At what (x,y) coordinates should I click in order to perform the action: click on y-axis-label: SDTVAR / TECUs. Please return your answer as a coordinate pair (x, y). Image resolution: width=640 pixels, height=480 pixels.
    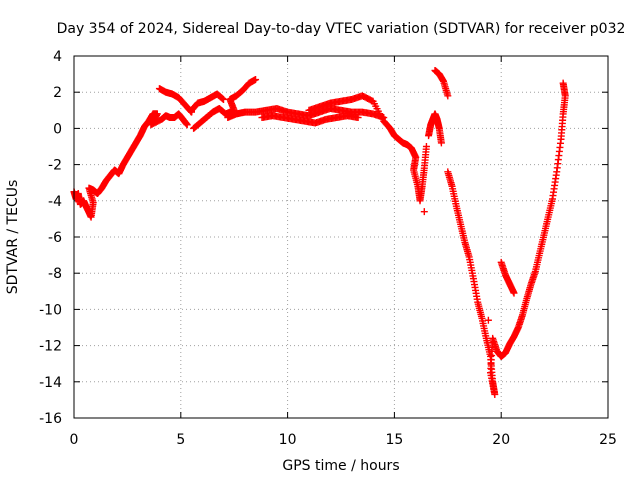
    Looking at the image, I should click on (13, 237).